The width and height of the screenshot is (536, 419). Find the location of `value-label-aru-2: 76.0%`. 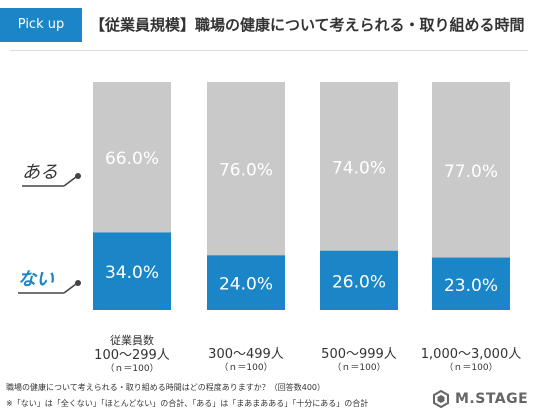

value-label-aru-2: 76.0% is located at coordinates (246, 171).